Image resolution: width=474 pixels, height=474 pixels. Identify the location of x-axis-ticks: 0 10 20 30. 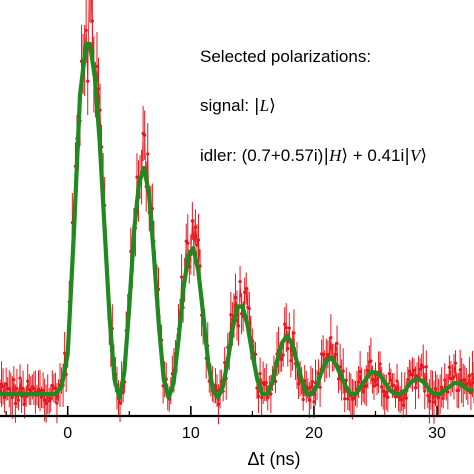
(225, 424).